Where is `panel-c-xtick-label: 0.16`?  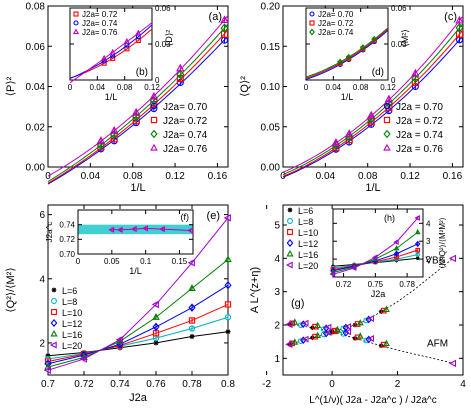
panel-c-xtick-label: 0.16 is located at coordinates (453, 176).